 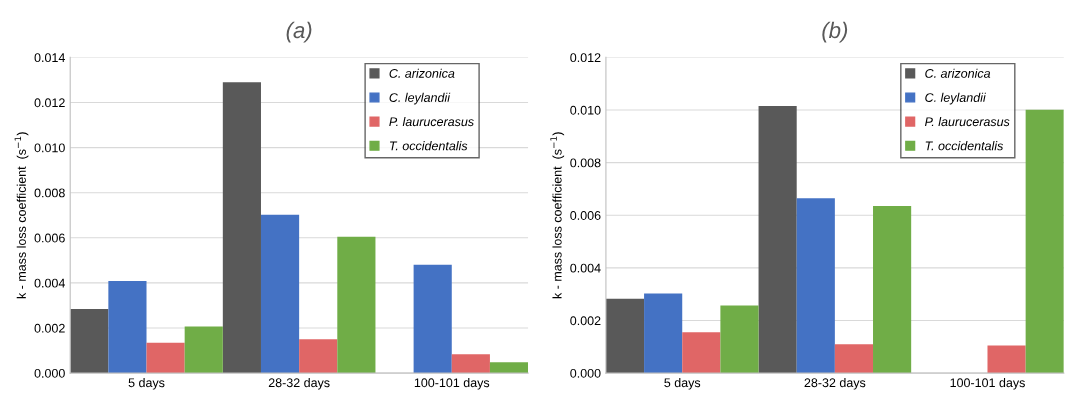 What do you see at coordinates (49, 58) in the screenshot?
I see `y-tick-label: 0.014` at bounding box center [49, 58].